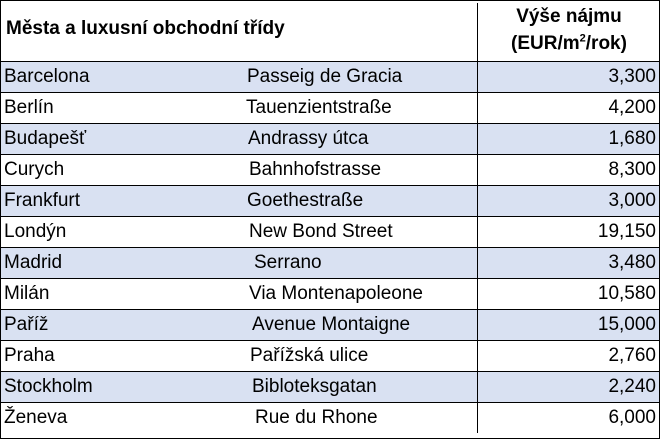  What do you see at coordinates (315, 169) in the screenshot?
I see `street-cell: Bahnhofstrasse` at bounding box center [315, 169].